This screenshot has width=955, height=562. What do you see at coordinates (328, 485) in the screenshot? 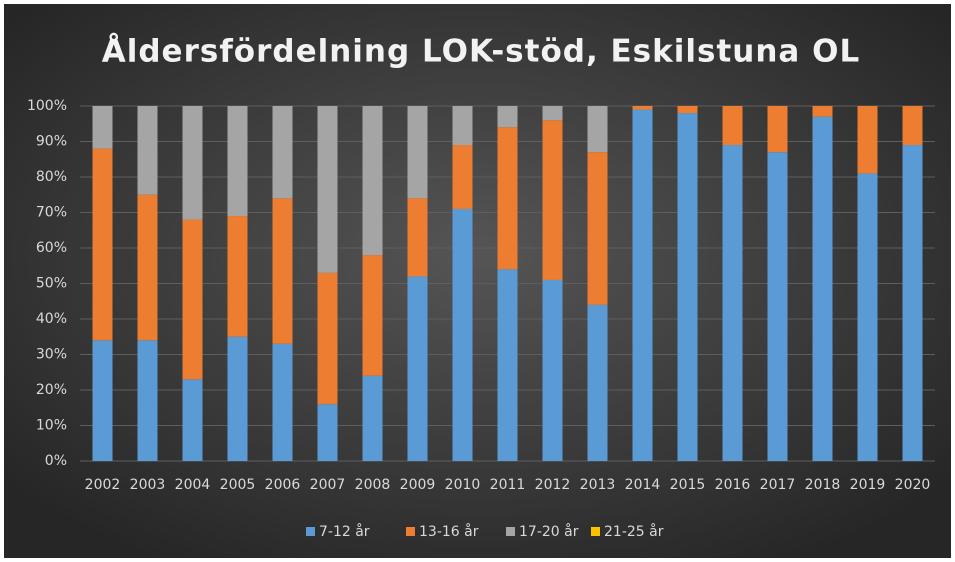
I see `x-tick-label: 2007` at bounding box center [328, 485].